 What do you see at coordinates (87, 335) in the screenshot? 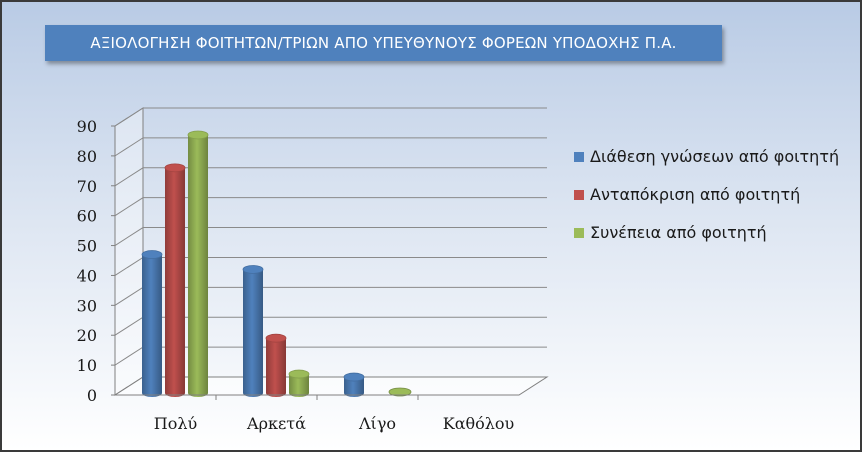
I see `y-tick-label: 20` at bounding box center [87, 335].